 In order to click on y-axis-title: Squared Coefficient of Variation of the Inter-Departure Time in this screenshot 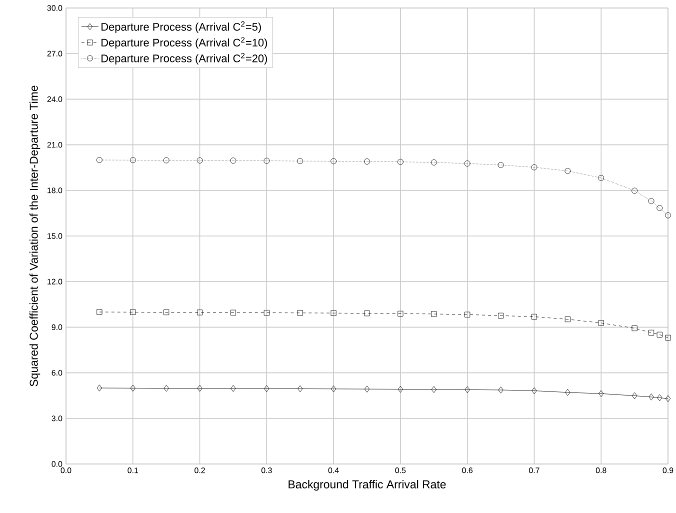, I will do `click(34, 236)`.